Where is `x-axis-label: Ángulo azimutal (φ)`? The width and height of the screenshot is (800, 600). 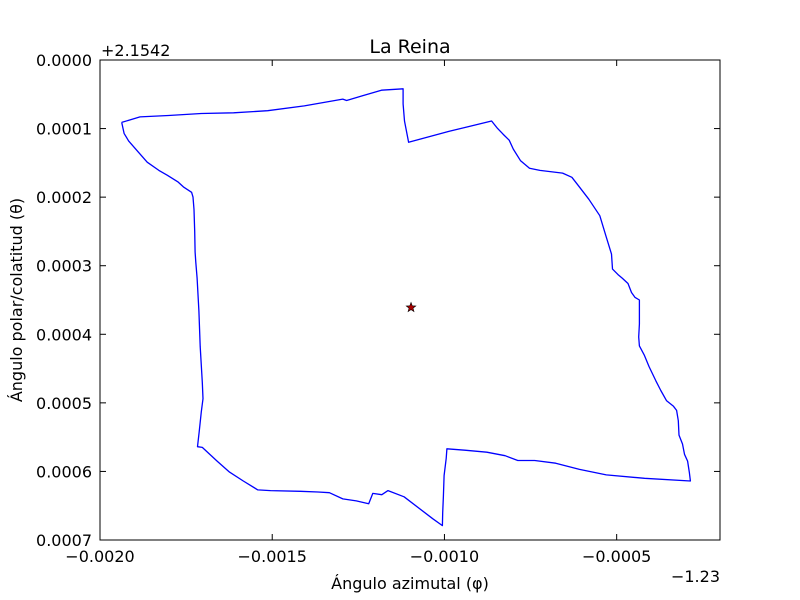 x-axis-label: Ángulo azimutal (φ) is located at coordinates (410, 583).